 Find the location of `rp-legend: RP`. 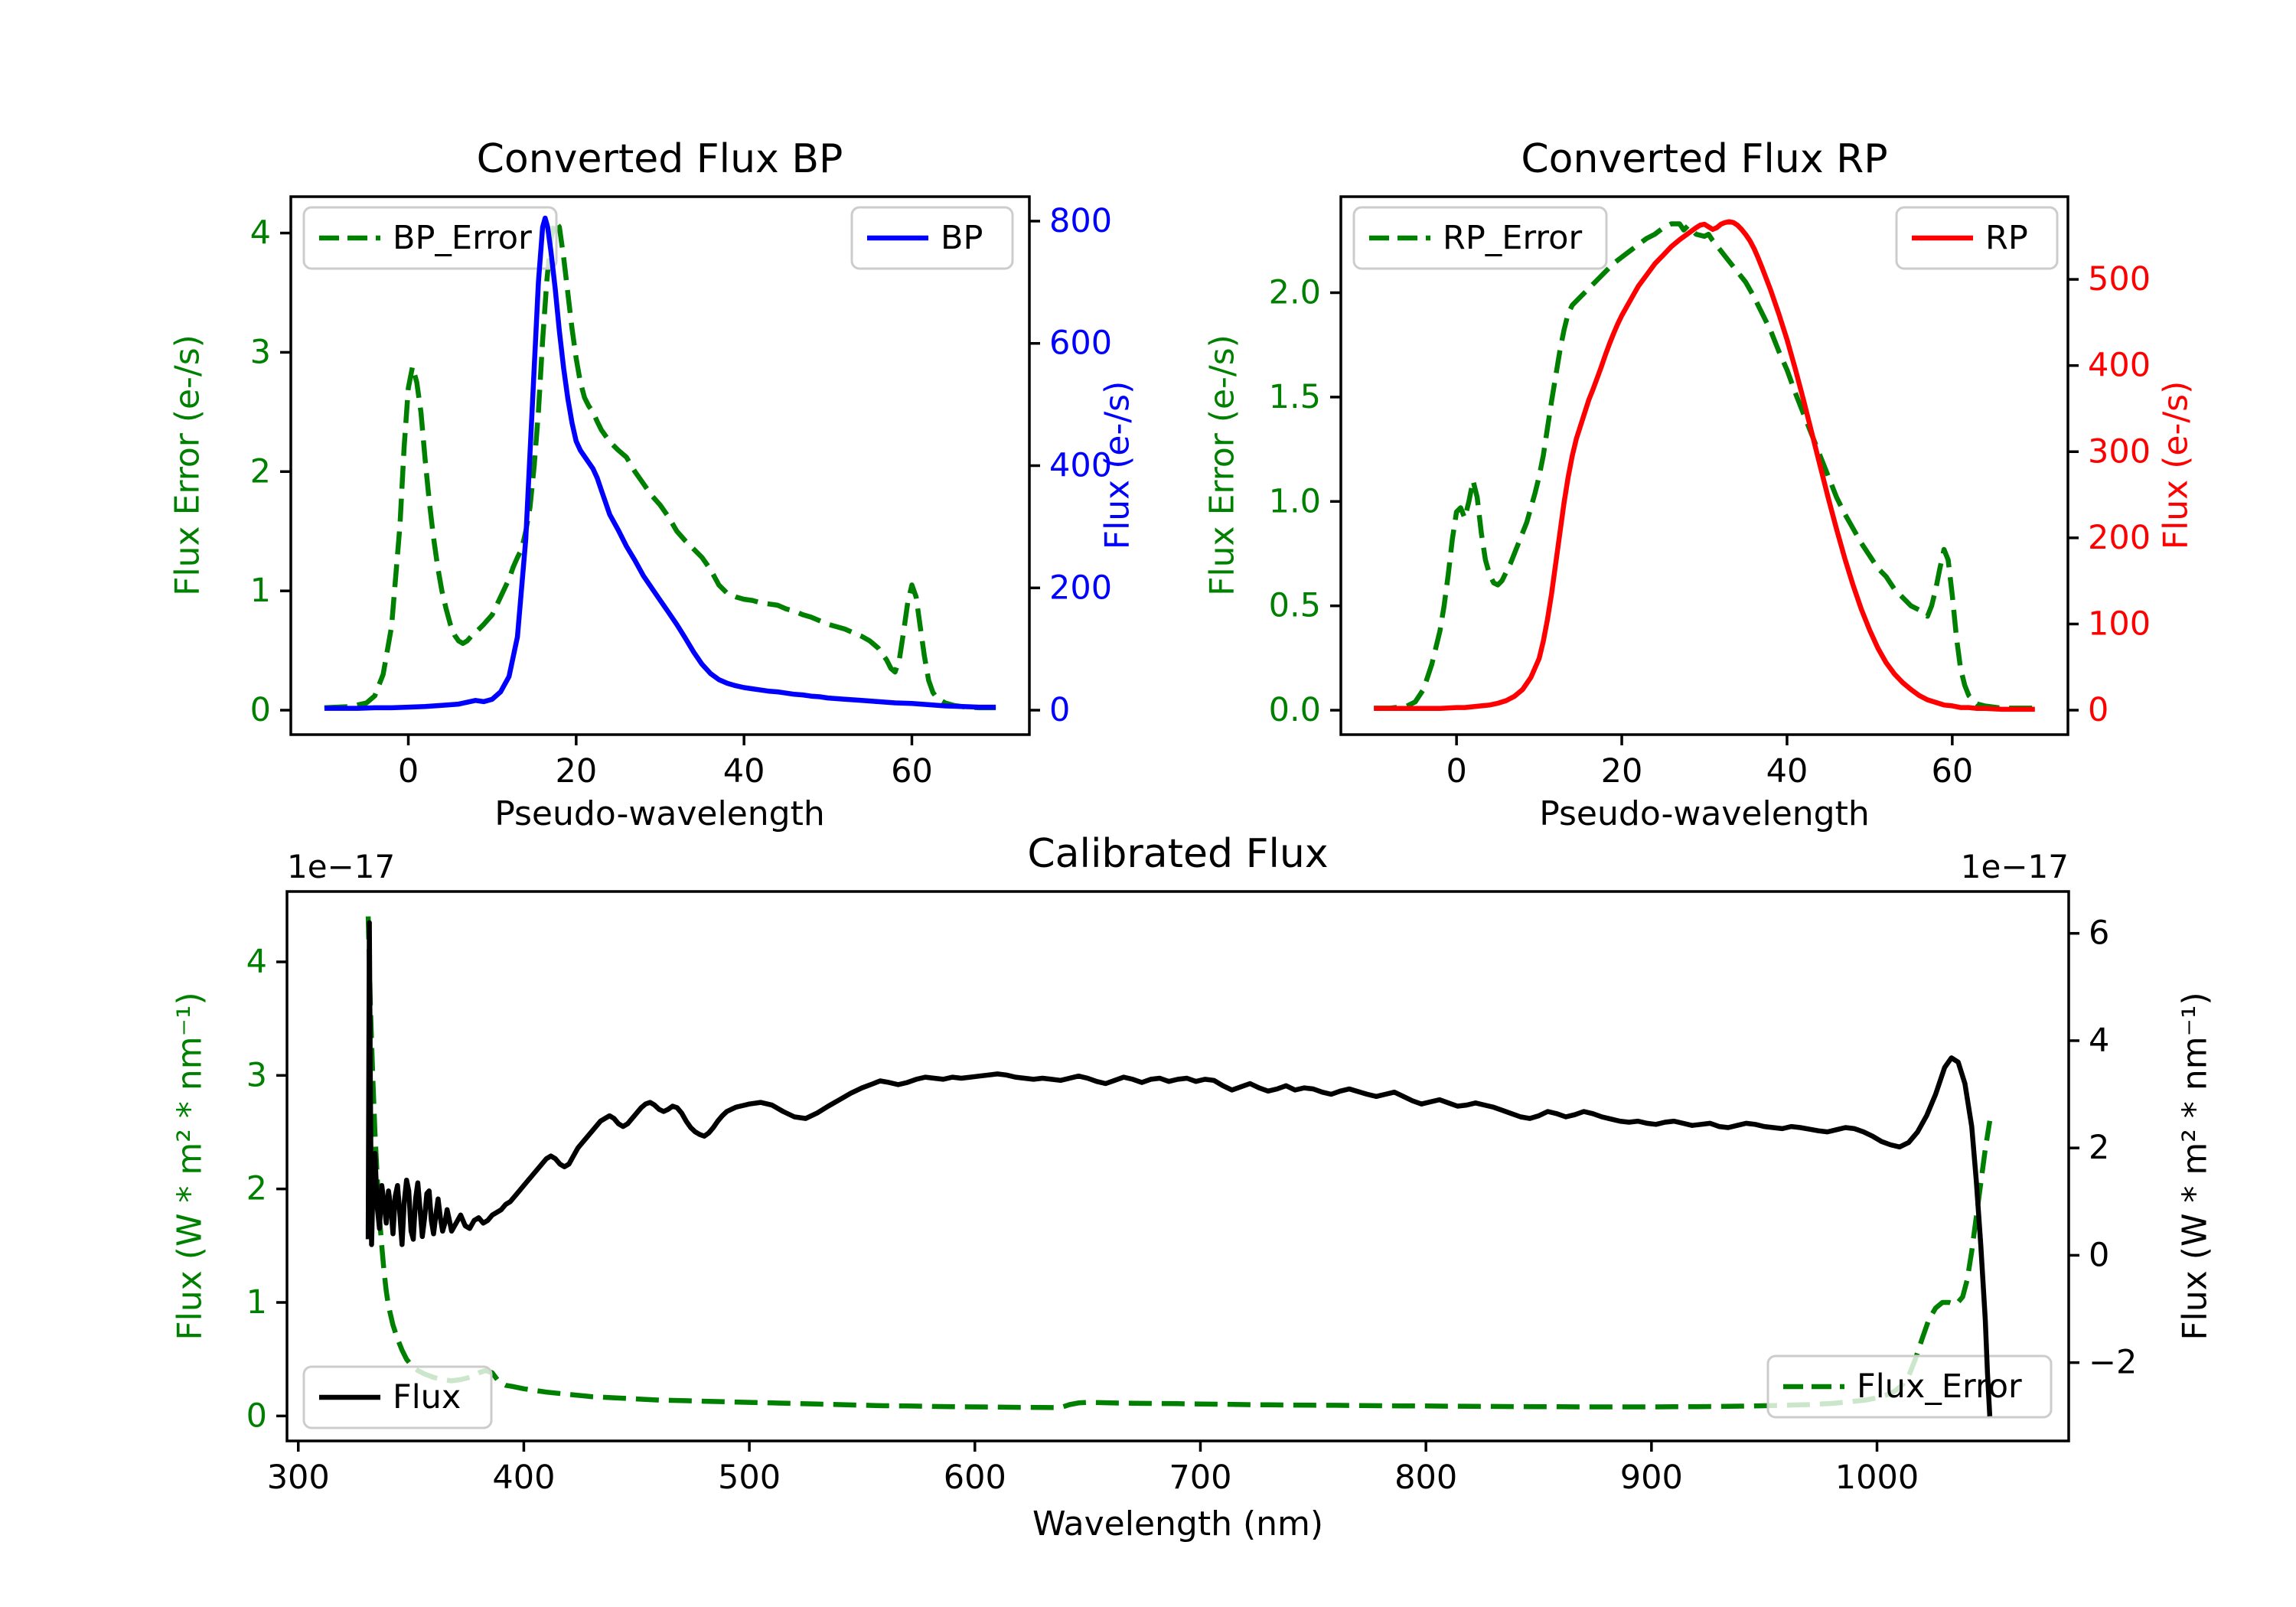

rp-legend: RP is located at coordinates (1977, 238).